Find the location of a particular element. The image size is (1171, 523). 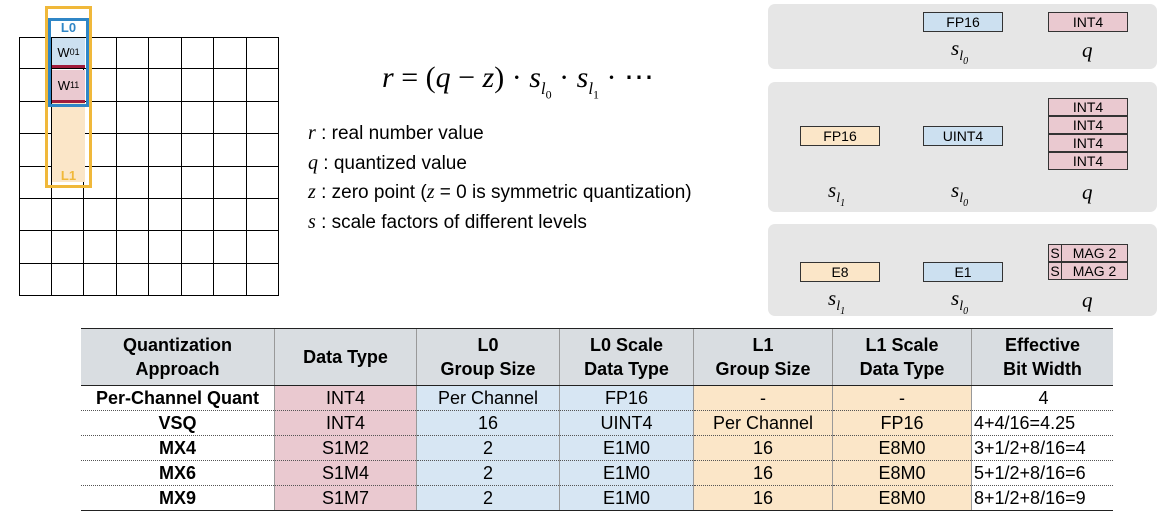

w01-sub: 01 is located at coordinates (74, 52).